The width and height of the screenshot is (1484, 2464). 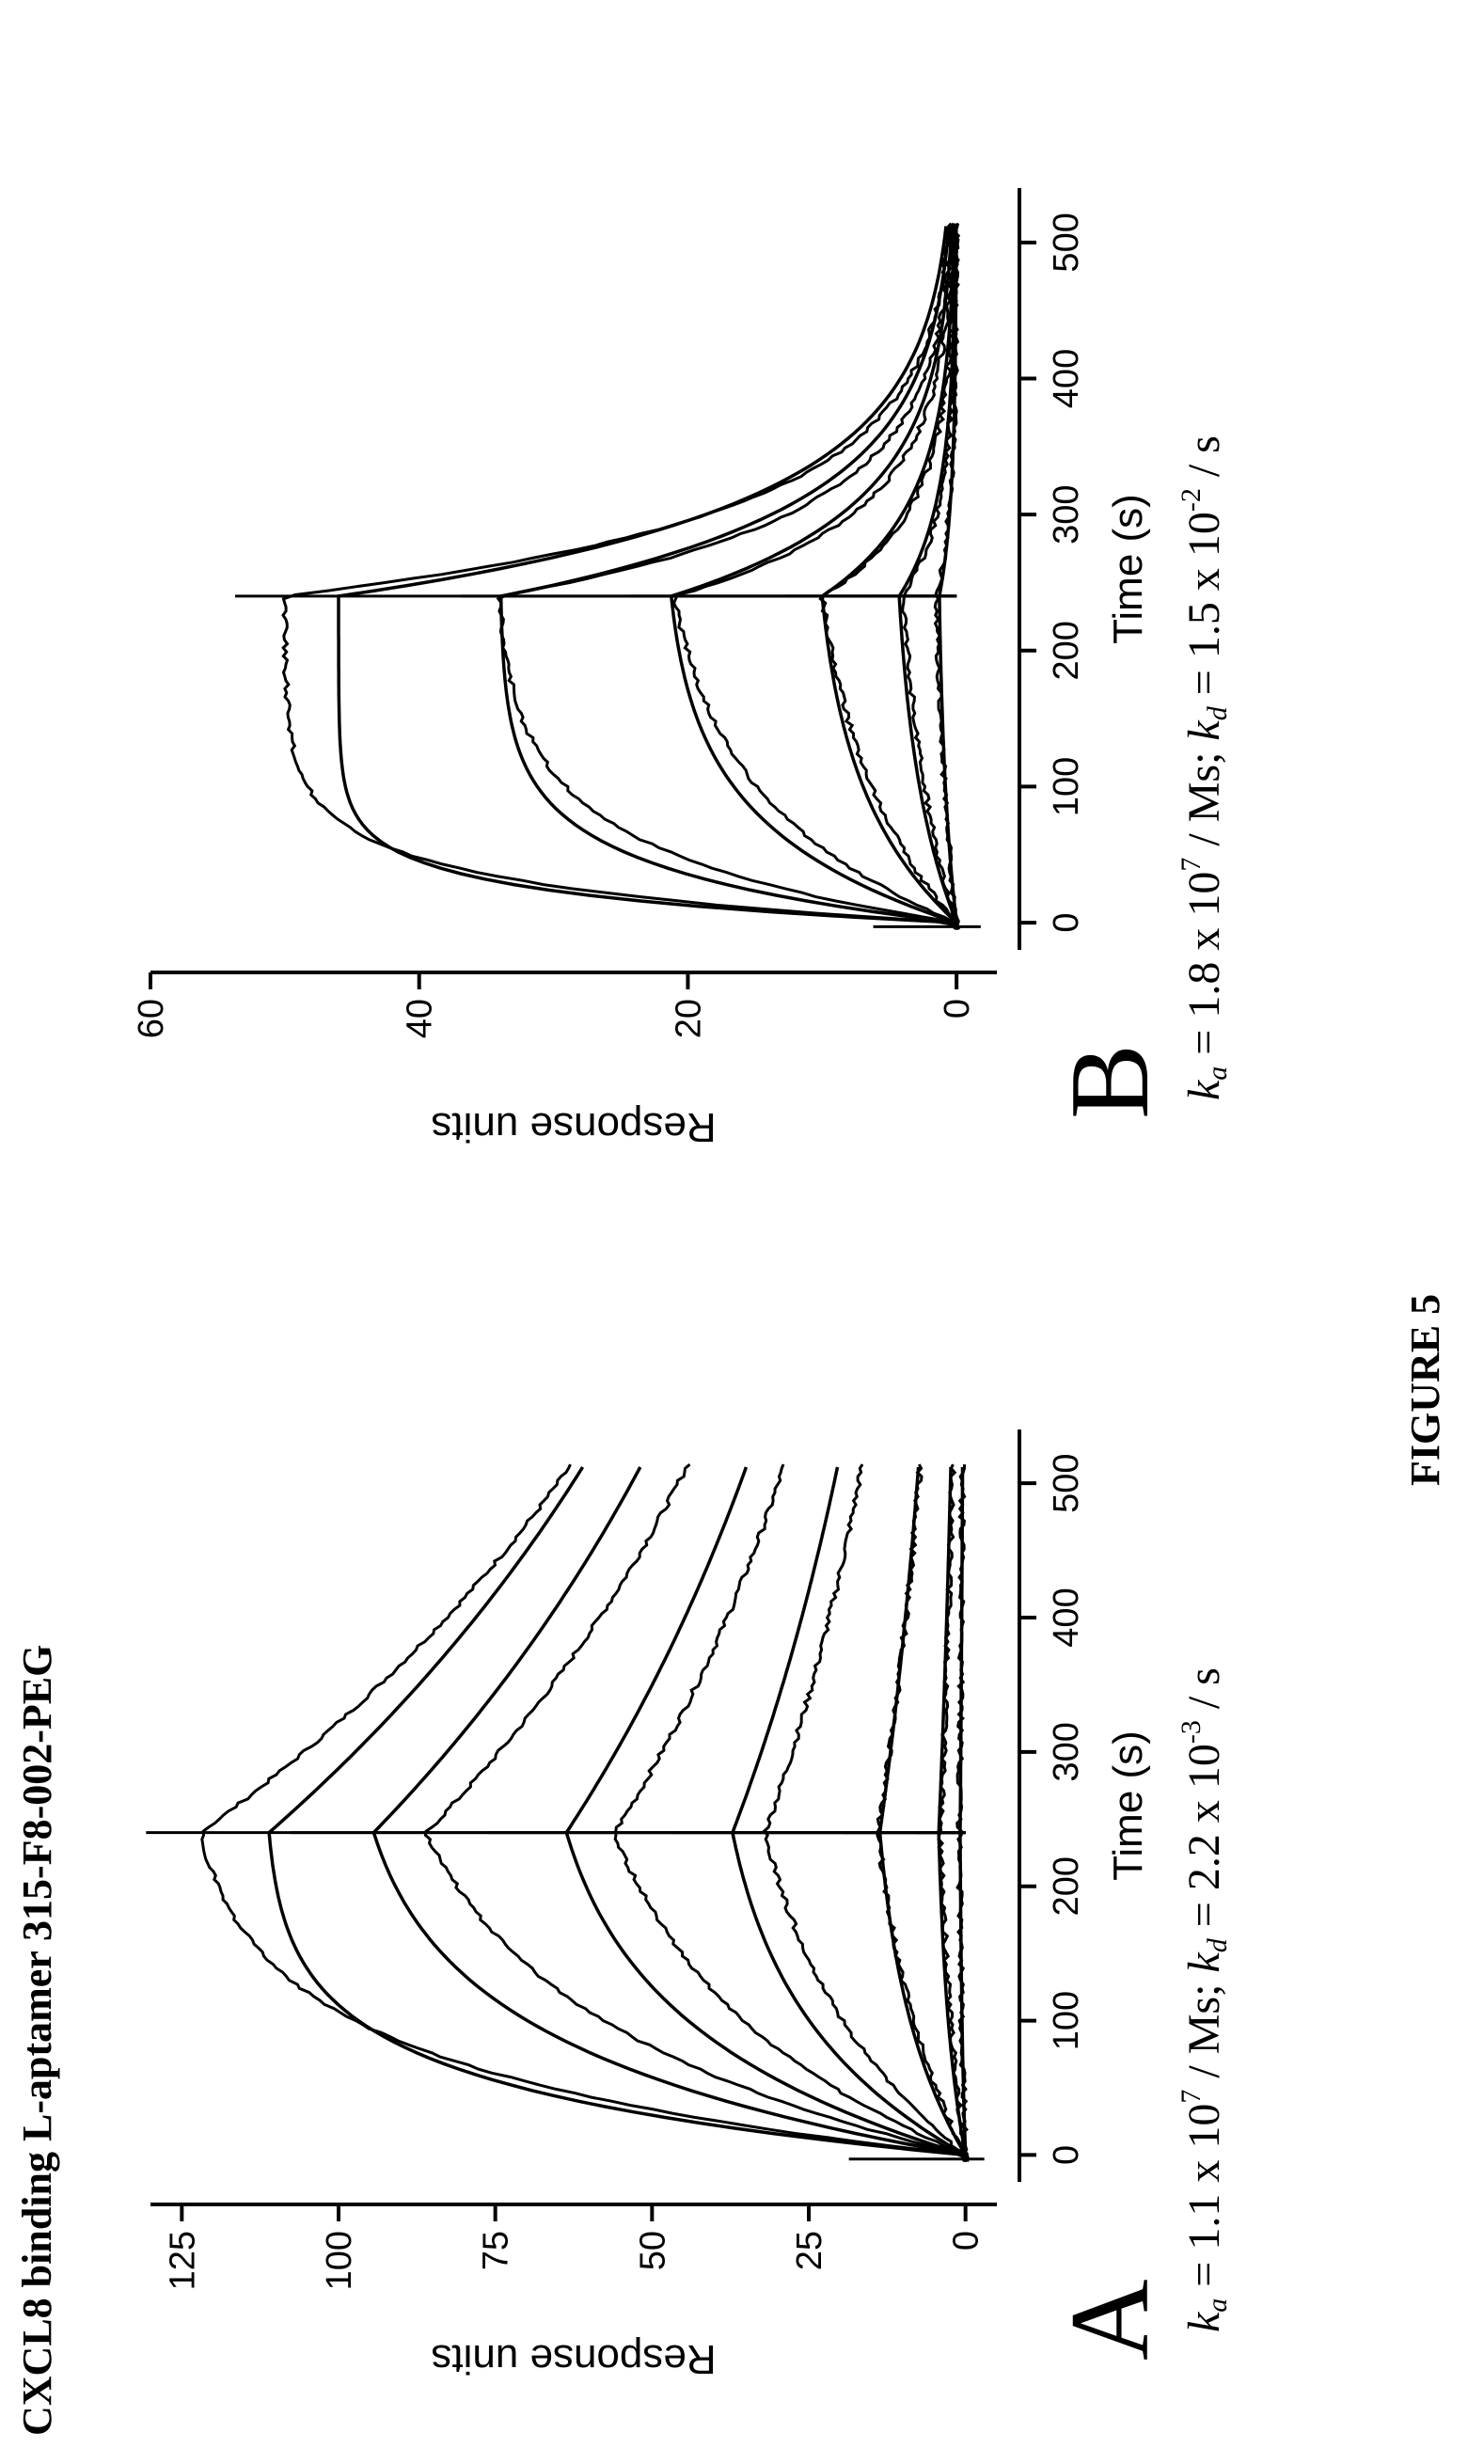 What do you see at coordinates (1066, 242) in the screenshot?
I see `panel-b-x-tick-label: 500` at bounding box center [1066, 242].